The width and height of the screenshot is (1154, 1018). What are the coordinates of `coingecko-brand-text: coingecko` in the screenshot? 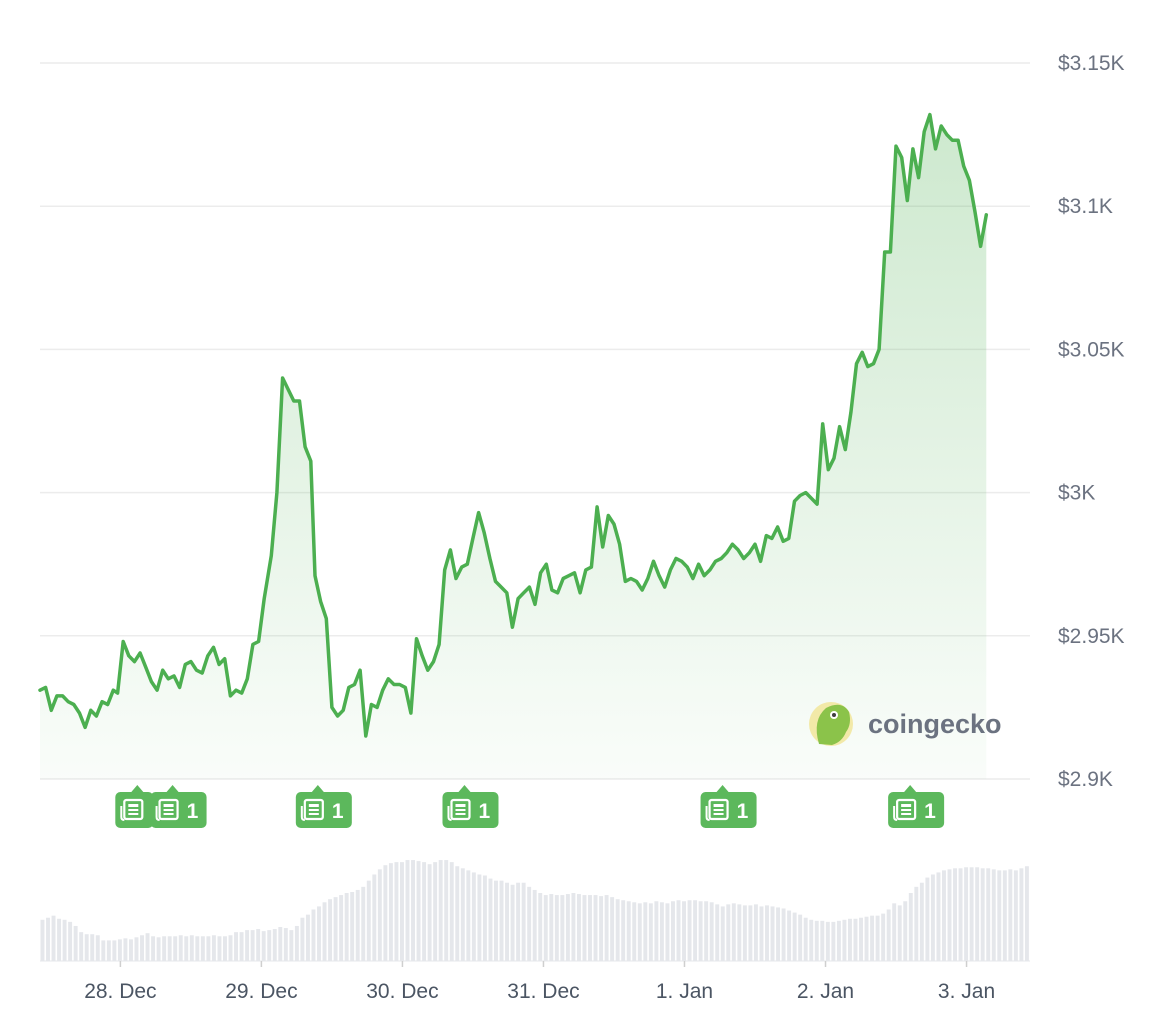 It's located at (935, 724).